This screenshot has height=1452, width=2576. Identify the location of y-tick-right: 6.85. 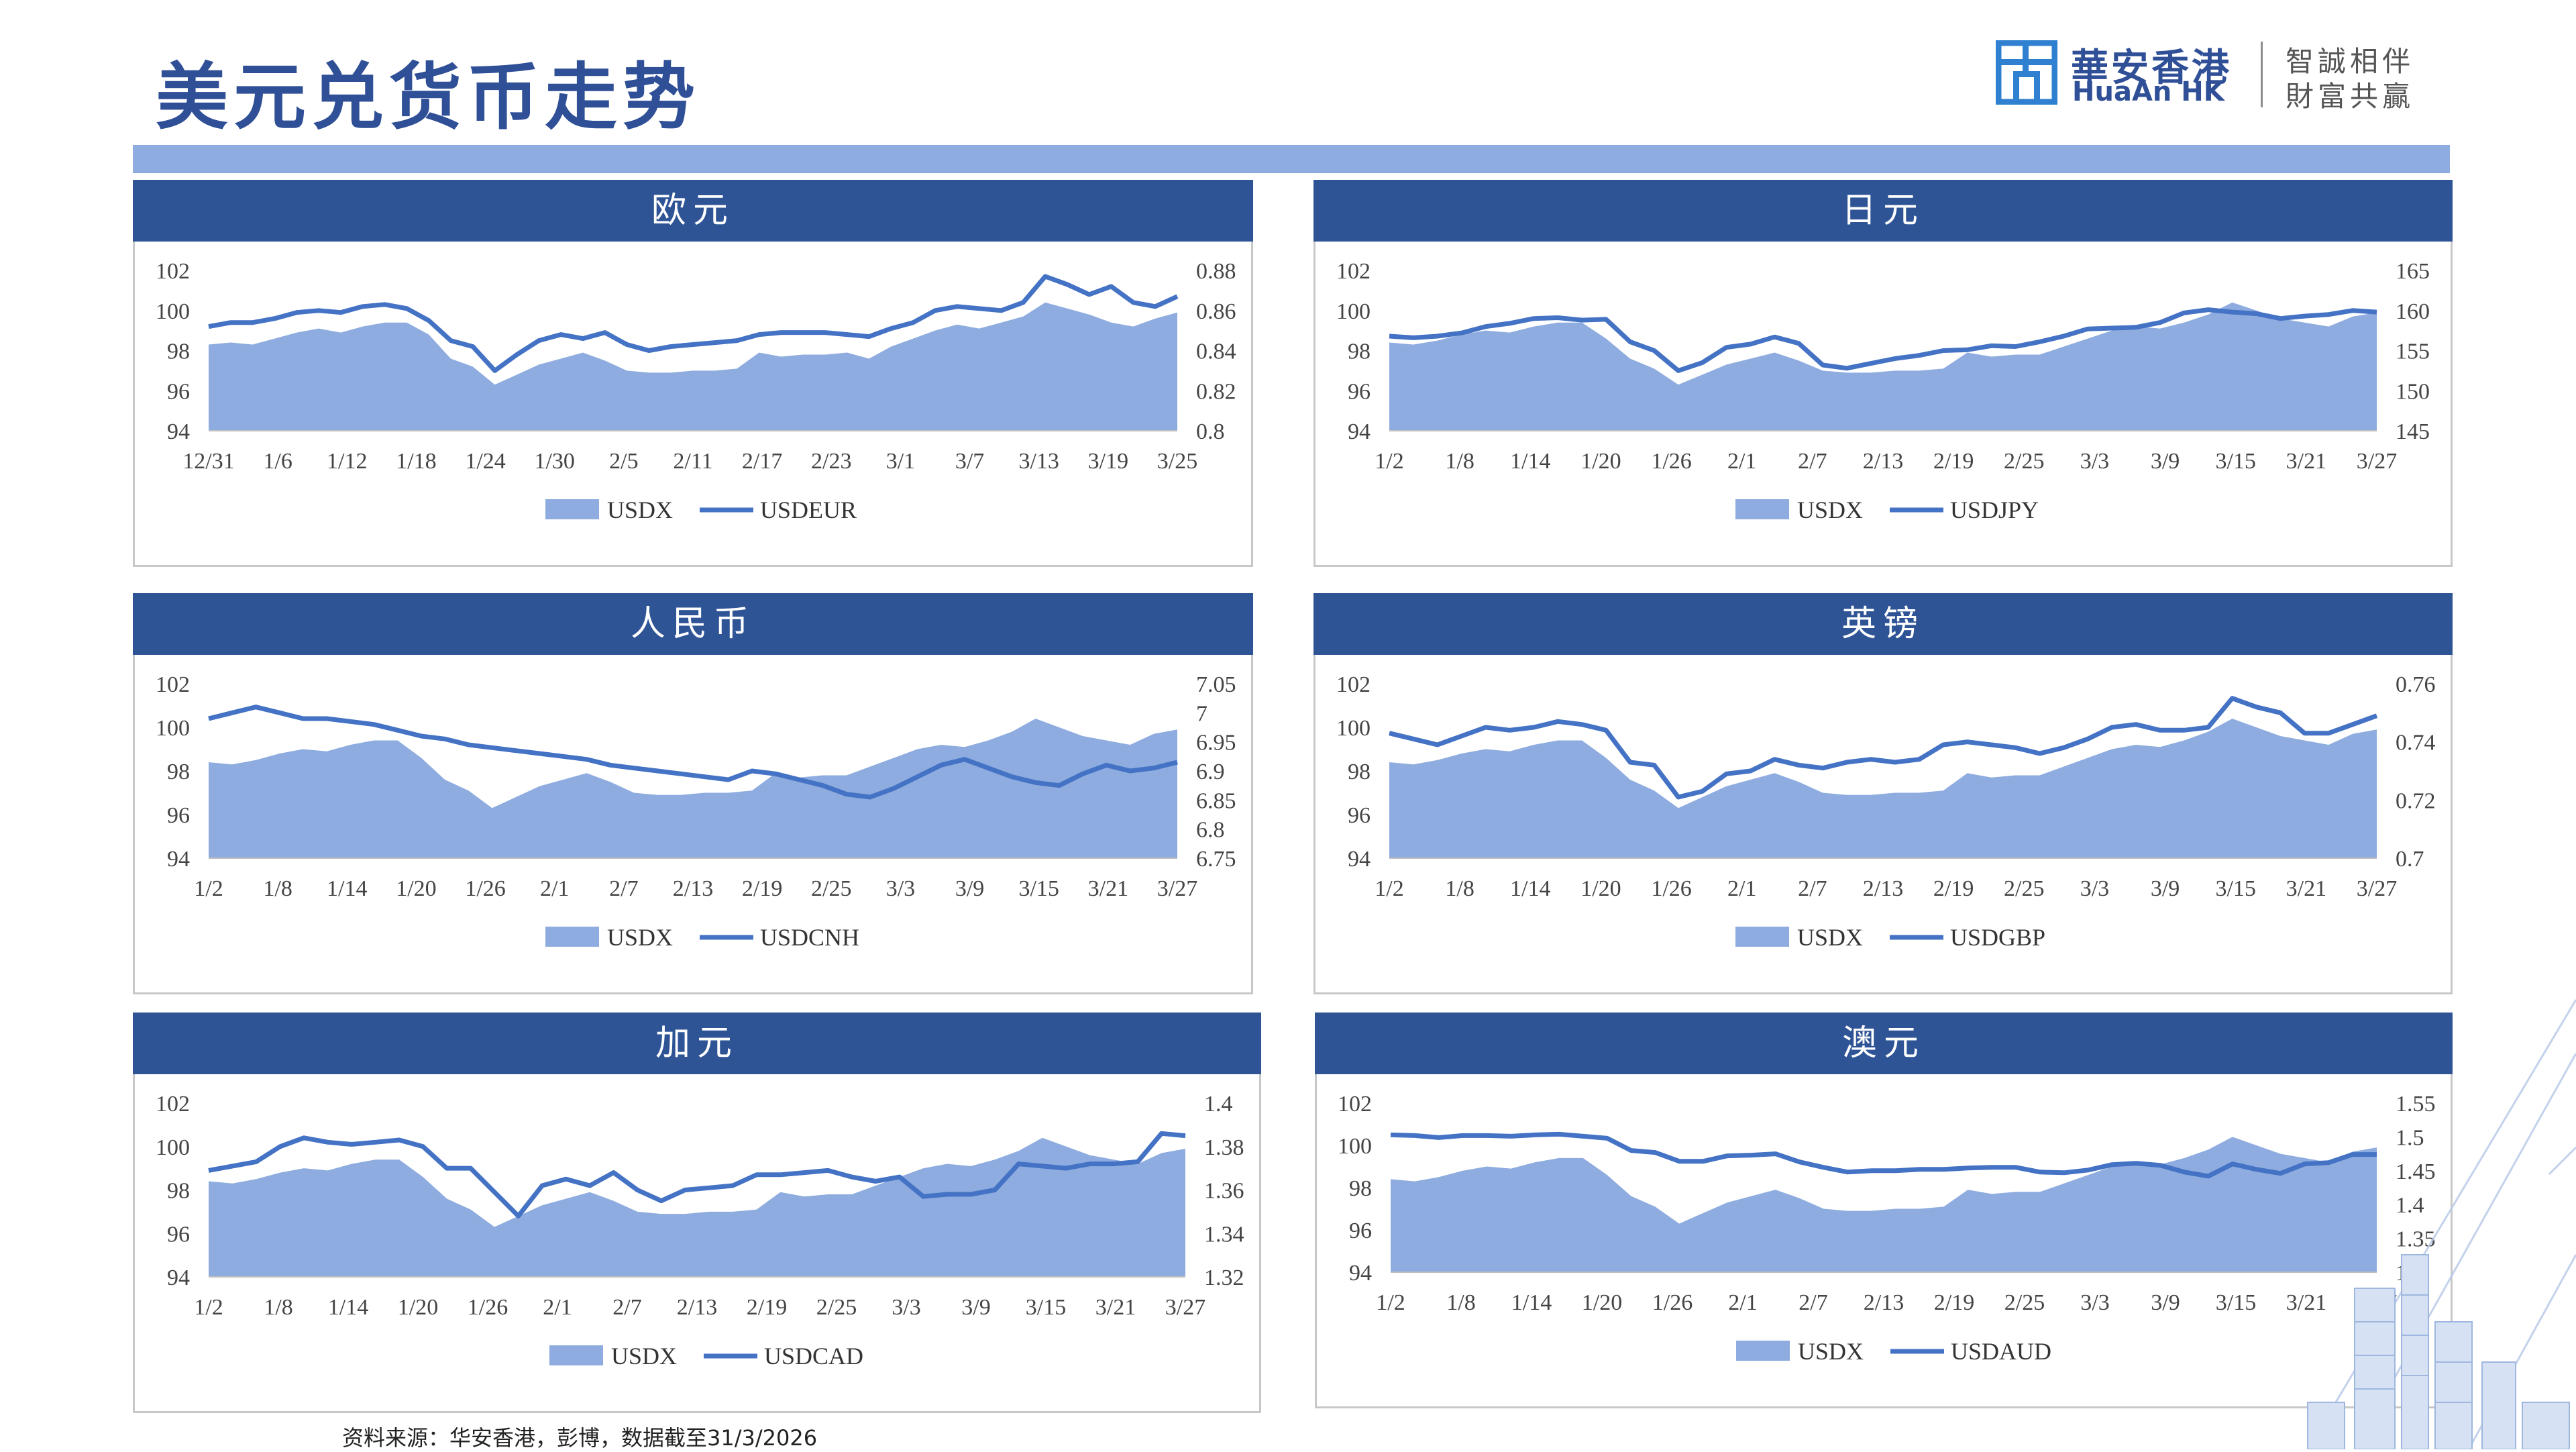
(1216, 801).